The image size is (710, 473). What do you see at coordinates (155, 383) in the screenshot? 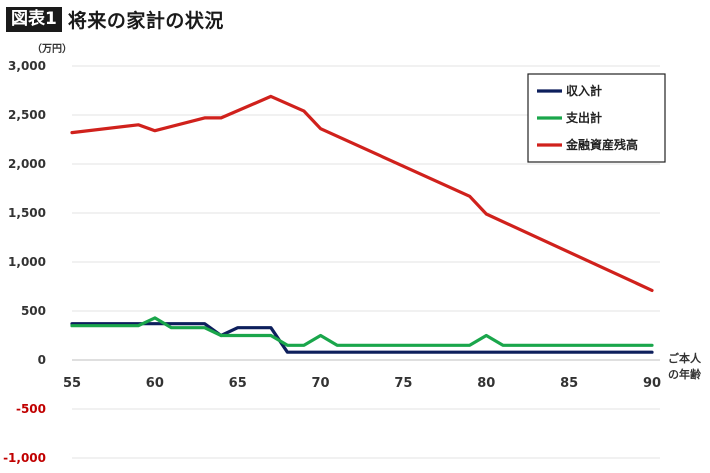
I see `x-tick-label: 60` at bounding box center [155, 383].